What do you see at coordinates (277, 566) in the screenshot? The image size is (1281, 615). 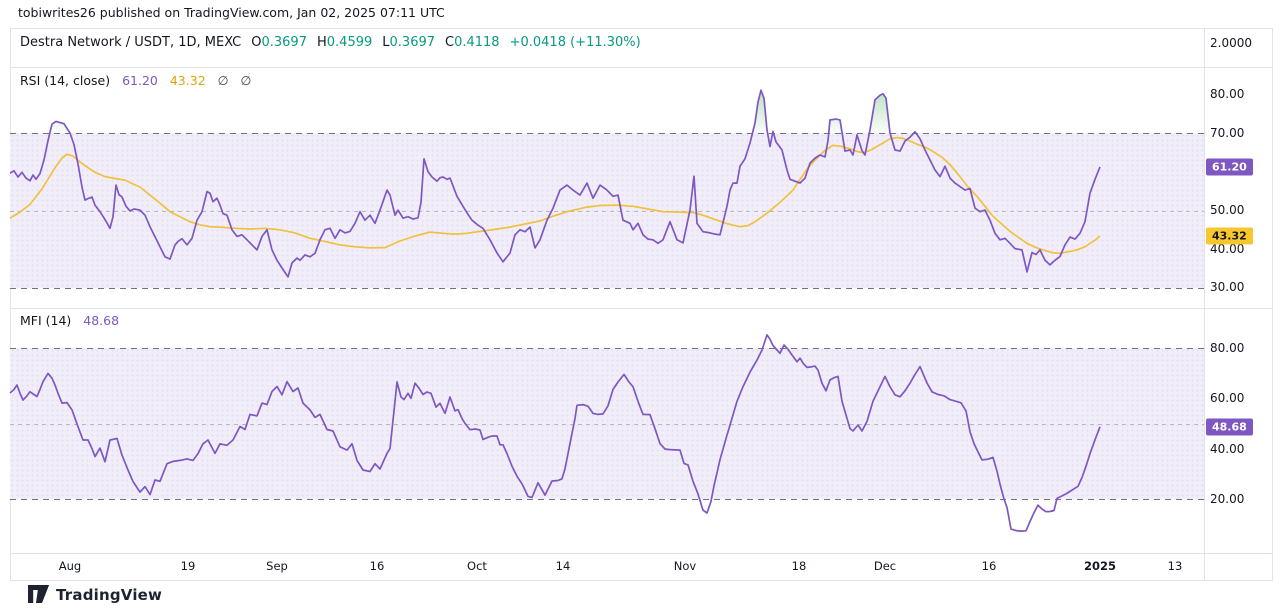 I see `time-label-sep: Sep` at bounding box center [277, 566].